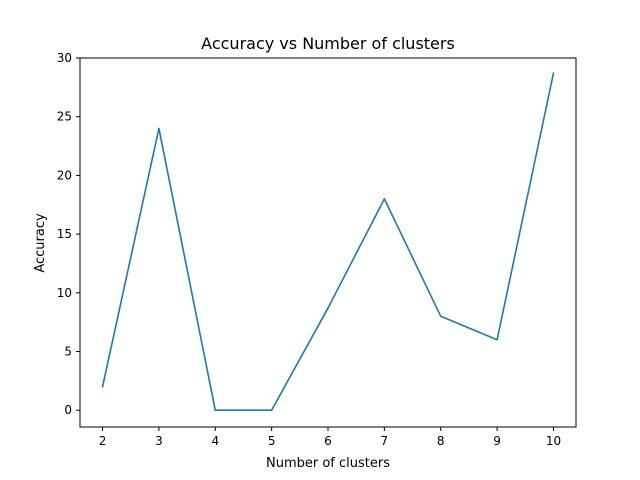 This screenshot has width=640, height=480. What do you see at coordinates (64, 175) in the screenshot?
I see `y-tick-label: 20` at bounding box center [64, 175].